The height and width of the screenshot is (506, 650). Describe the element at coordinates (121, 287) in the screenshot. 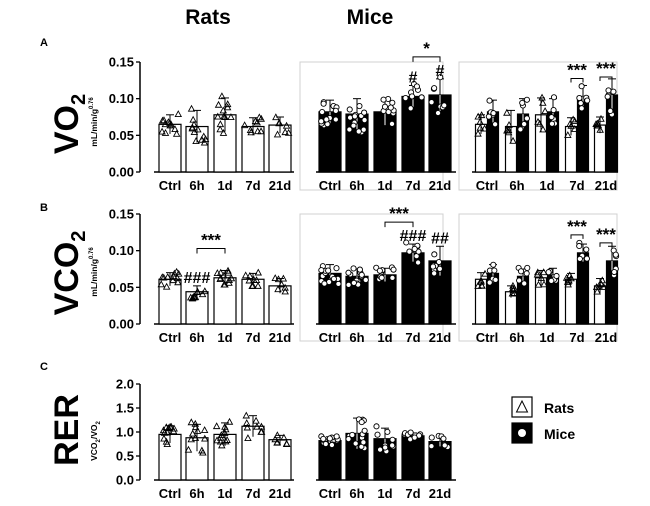

I see `y-tick-label-b: 0.05` at that location.